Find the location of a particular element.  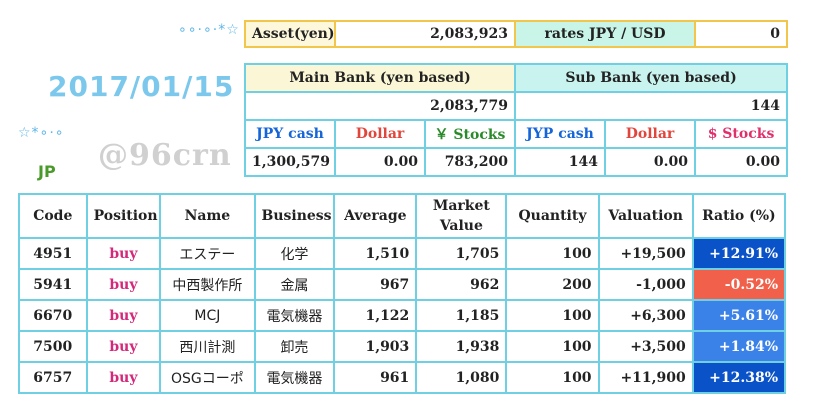

sub-dollar-header: Dollar is located at coordinates (650, 134).